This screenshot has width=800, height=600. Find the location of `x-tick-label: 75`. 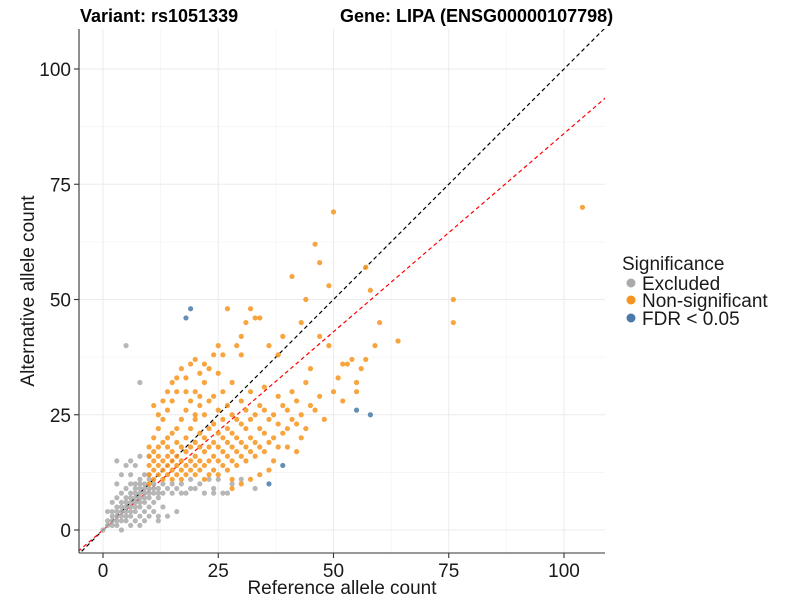

x-tick-label: 75 is located at coordinates (448, 571).